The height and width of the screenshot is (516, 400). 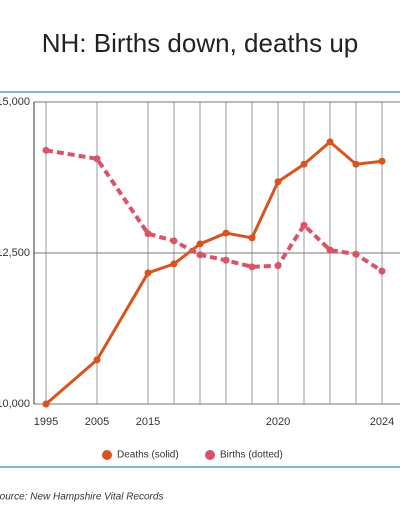 What do you see at coordinates (148, 455) in the screenshot?
I see `legend-label: Deaths (solid)` at bounding box center [148, 455].